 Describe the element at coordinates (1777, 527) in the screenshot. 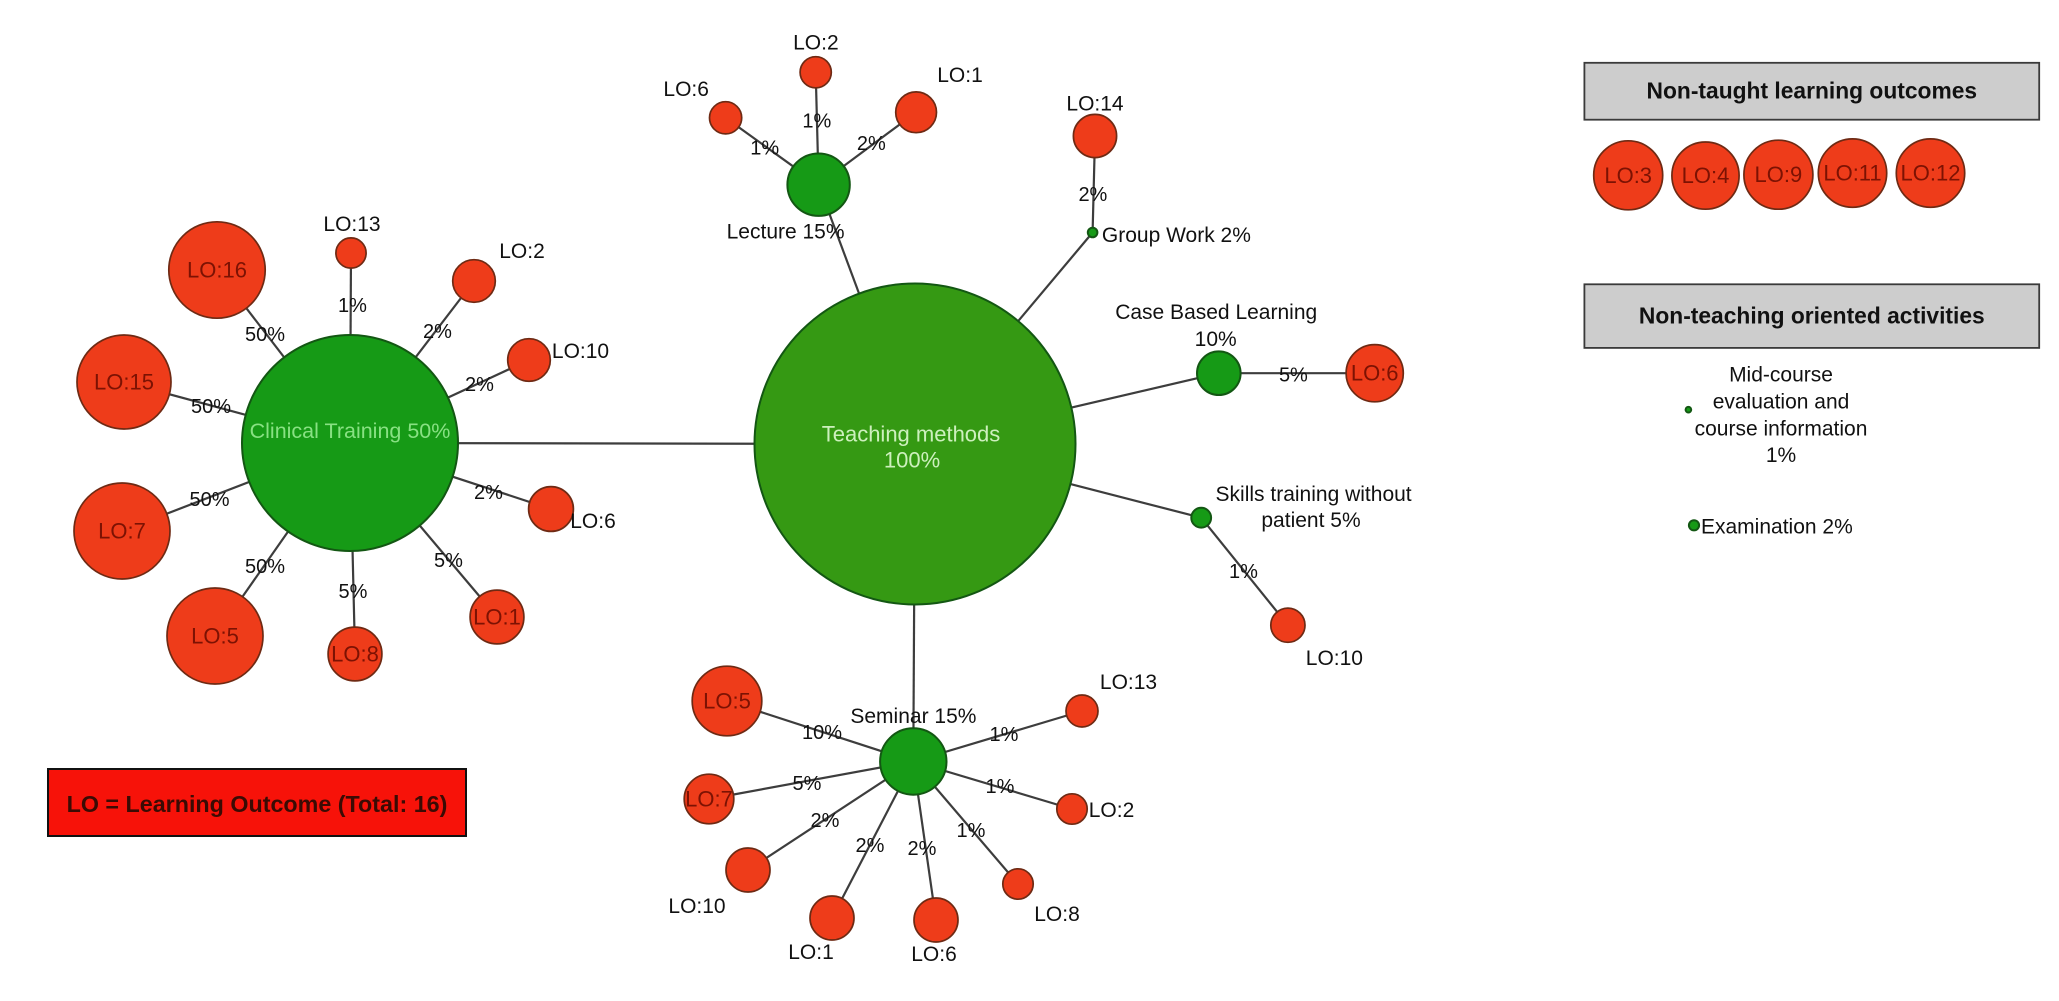

I see `svg-text: Examination 2%` at that location.